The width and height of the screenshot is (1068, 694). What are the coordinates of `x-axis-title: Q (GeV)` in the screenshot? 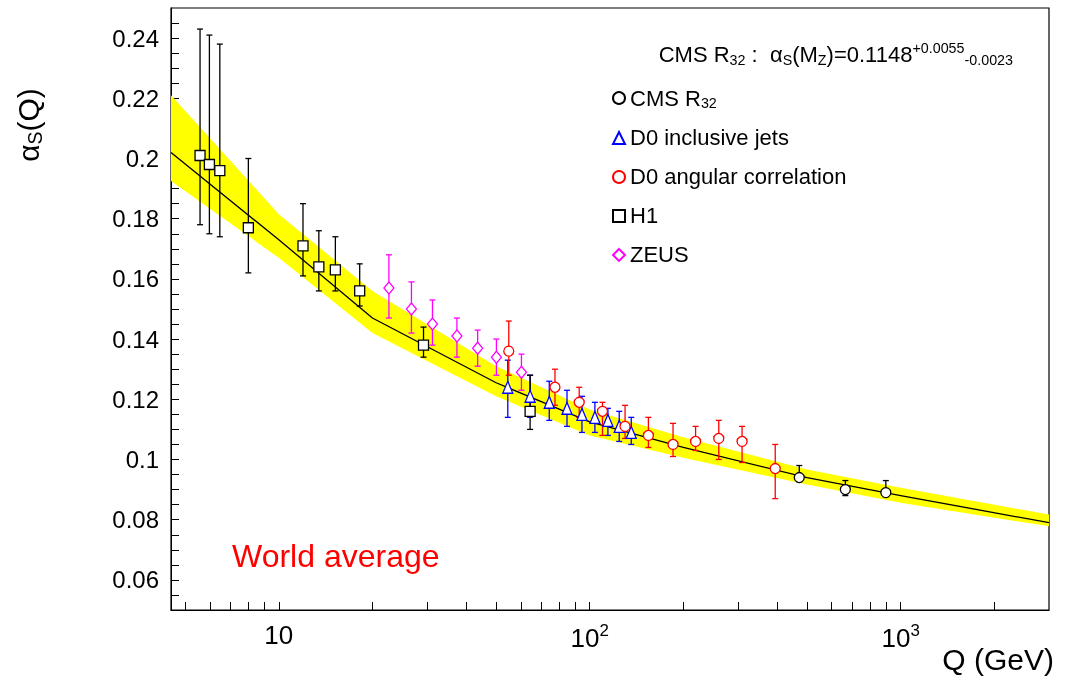 It's located at (998, 659).